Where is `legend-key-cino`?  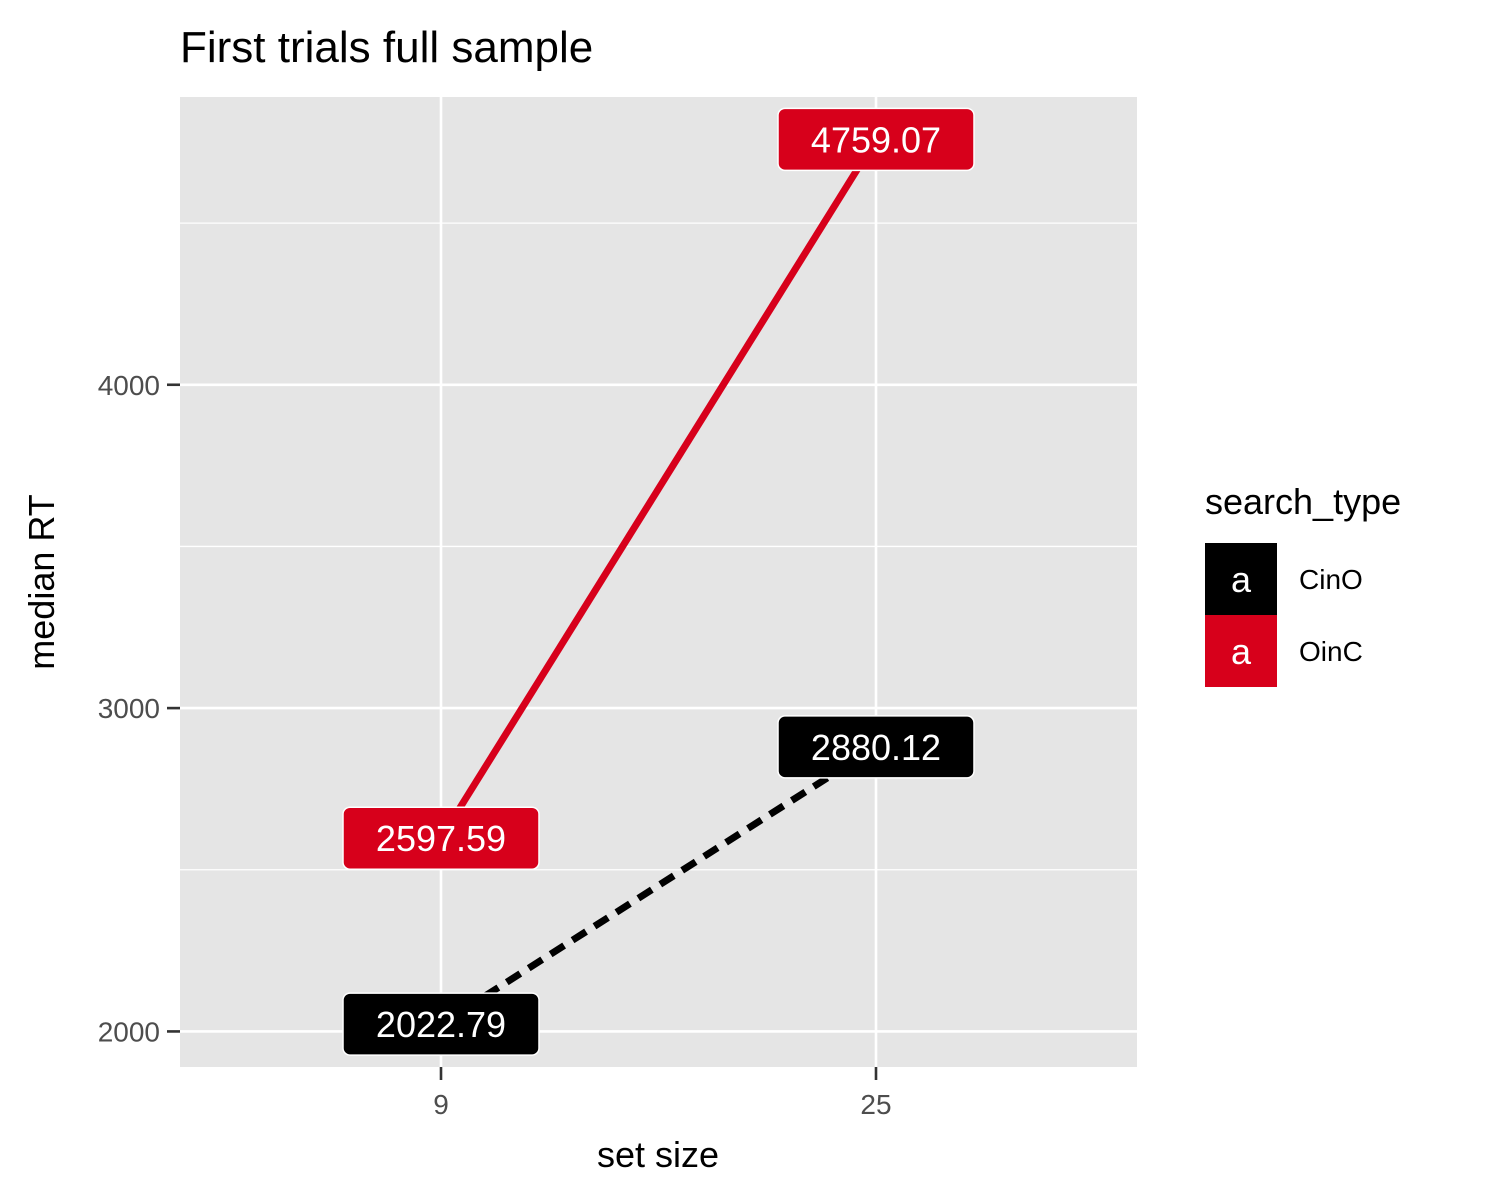 legend-key-cino is located at coordinates (1241, 579).